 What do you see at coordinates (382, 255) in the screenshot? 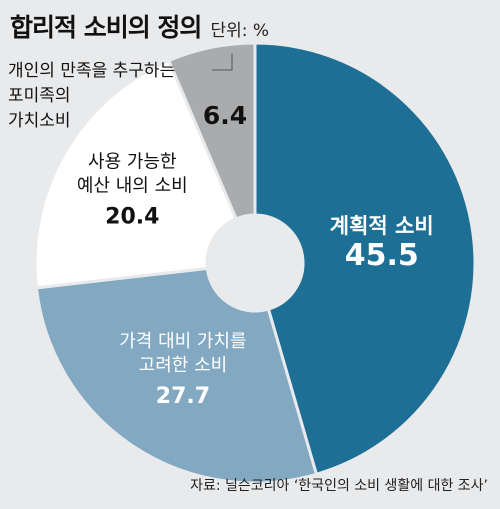
I see `slice-1-value: 45.5` at bounding box center [382, 255].